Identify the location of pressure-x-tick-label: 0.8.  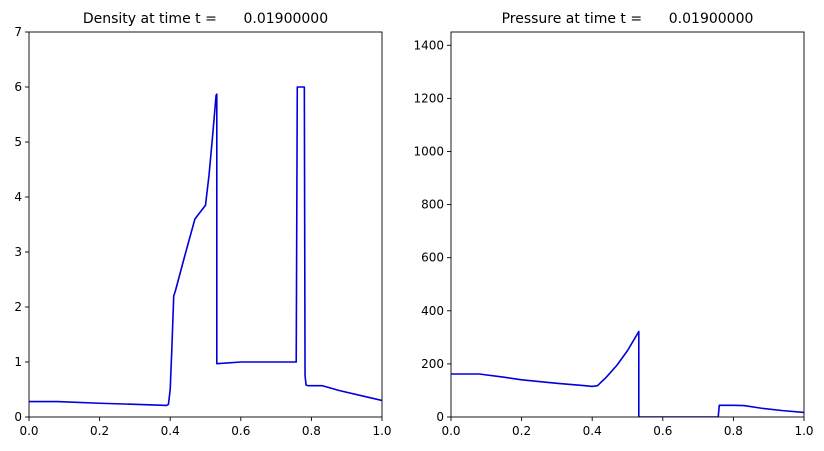
(733, 431).